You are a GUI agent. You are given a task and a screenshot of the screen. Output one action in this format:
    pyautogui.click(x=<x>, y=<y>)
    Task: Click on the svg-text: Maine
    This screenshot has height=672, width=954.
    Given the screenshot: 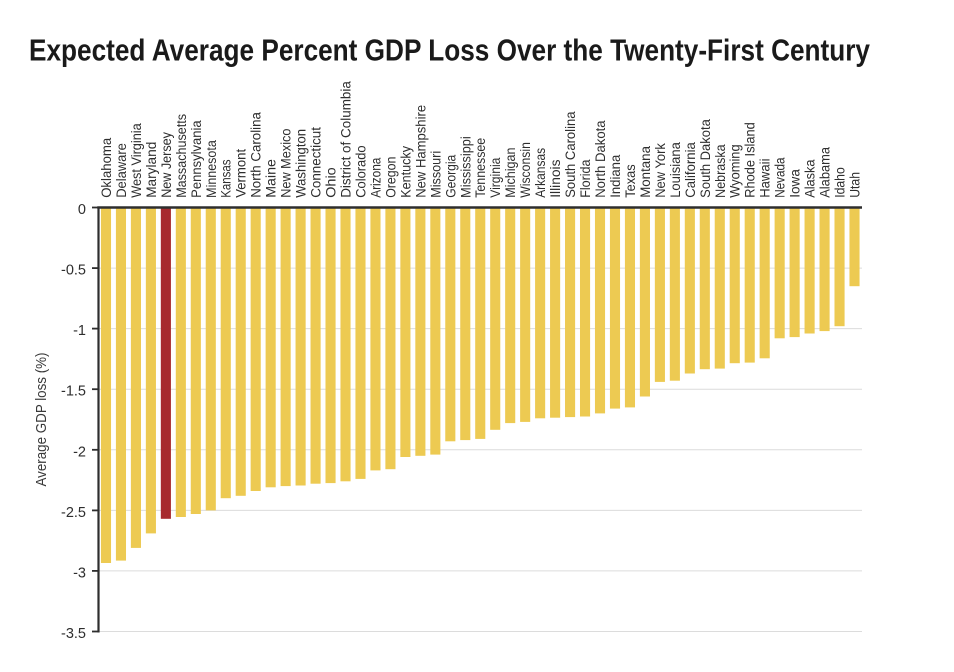 What is the action you would take?
    pyautogui.click(x=271, y=178)
    